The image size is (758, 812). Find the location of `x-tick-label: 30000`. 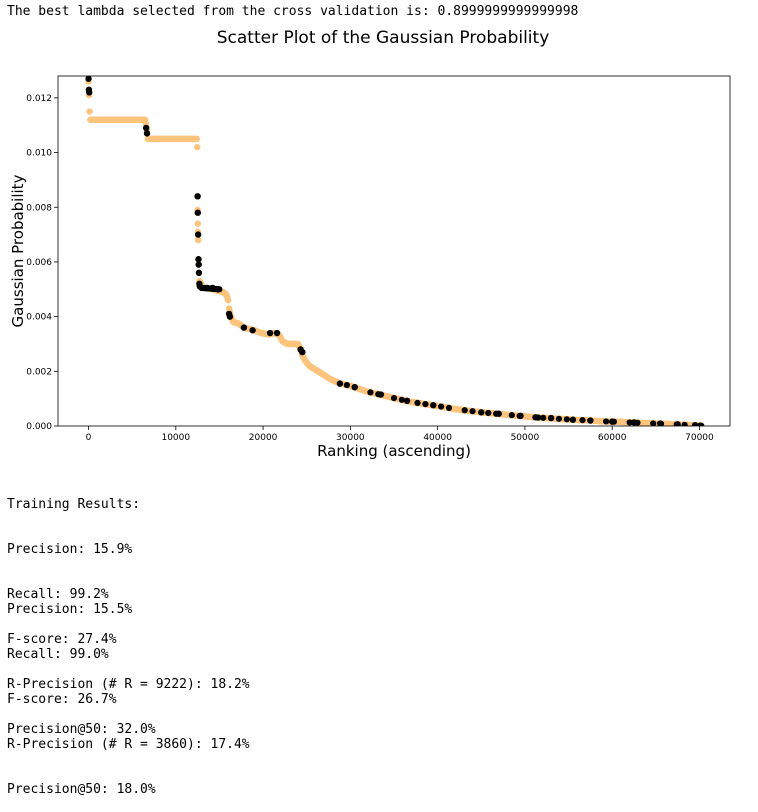

x-tick-label: 30000 is located at coordinates (350, 438).